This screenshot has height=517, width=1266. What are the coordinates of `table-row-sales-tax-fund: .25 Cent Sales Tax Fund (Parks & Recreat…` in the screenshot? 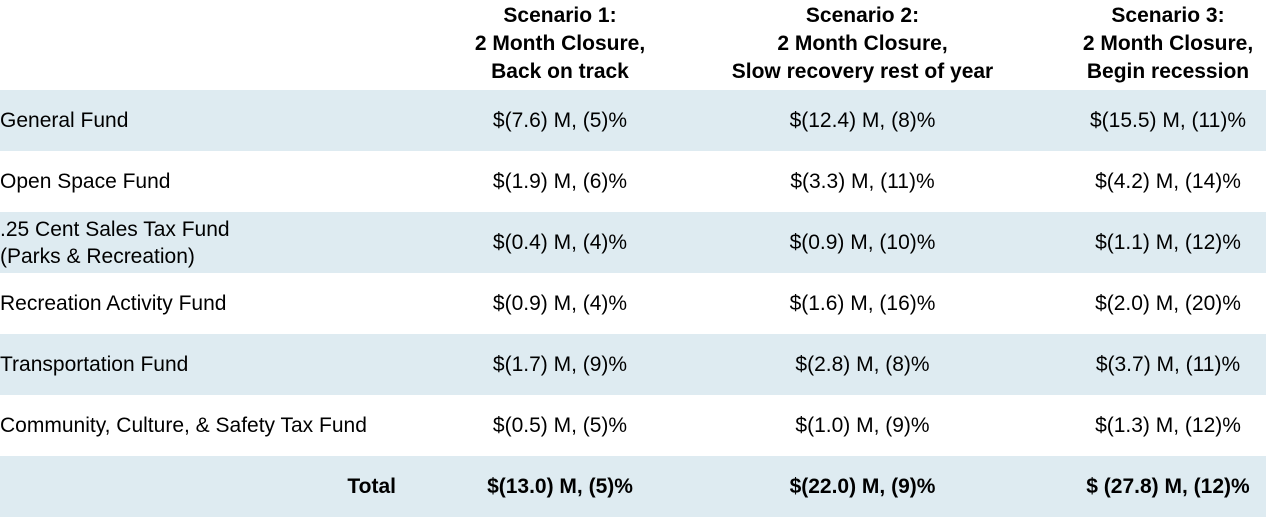 It's located at (633, 242).